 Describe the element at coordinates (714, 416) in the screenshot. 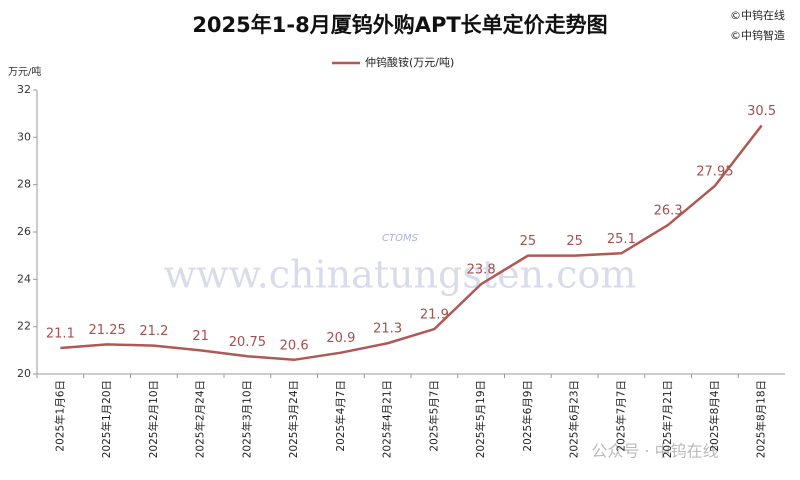

I see `x-tick-label: 2025年8月4日` at that location.